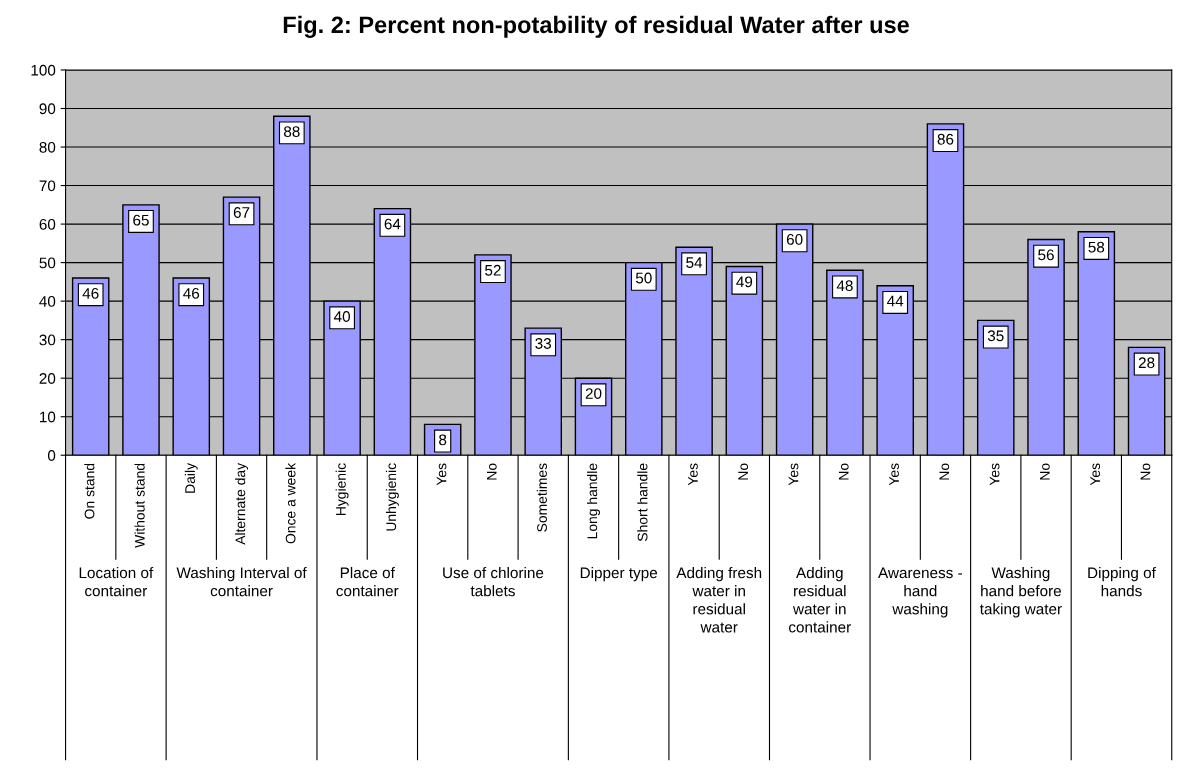  Describe the element at coordinates (47, 378) in the screenshot. I see `y-tick-label: 20` at that location.